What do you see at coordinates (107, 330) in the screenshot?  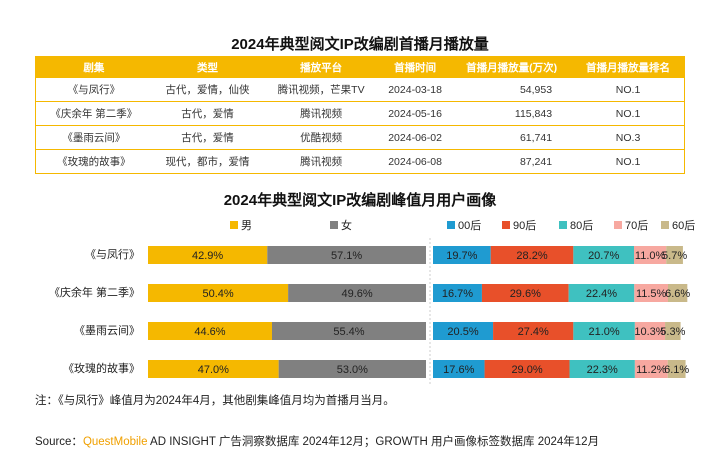 I see `y-tick-label: 《墨雨云间》` at bounding box center [107, 330].